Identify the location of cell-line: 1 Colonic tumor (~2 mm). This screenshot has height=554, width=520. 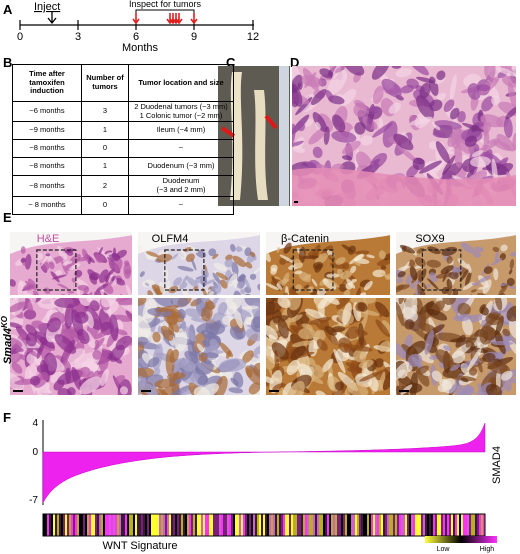
(181, 115).